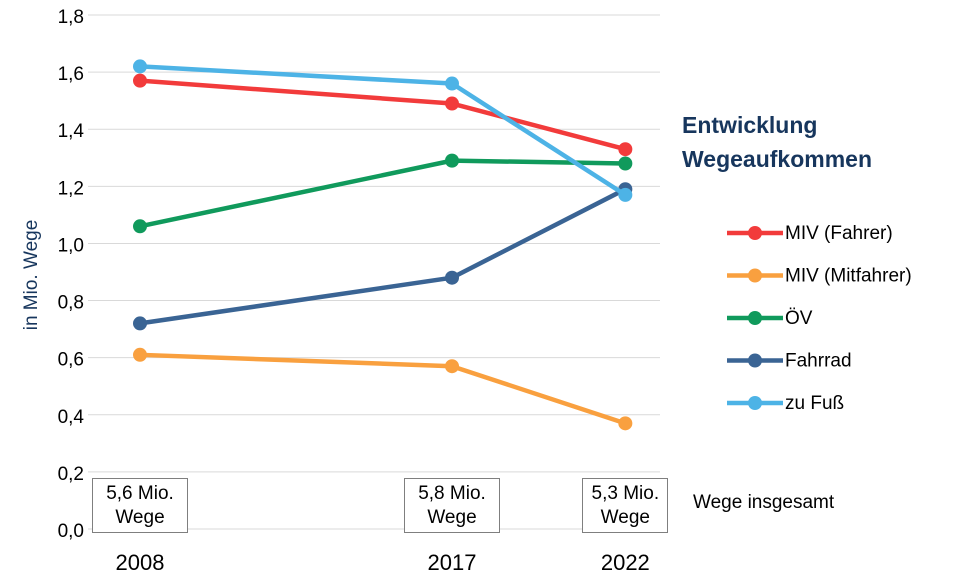 Image resolution: width=957 pixels, height=583 pixels. What do you see at coordinates (71, 17) in the screenshot?
I see `y-tick-label: 1,8` at bounding box center [71, 17].